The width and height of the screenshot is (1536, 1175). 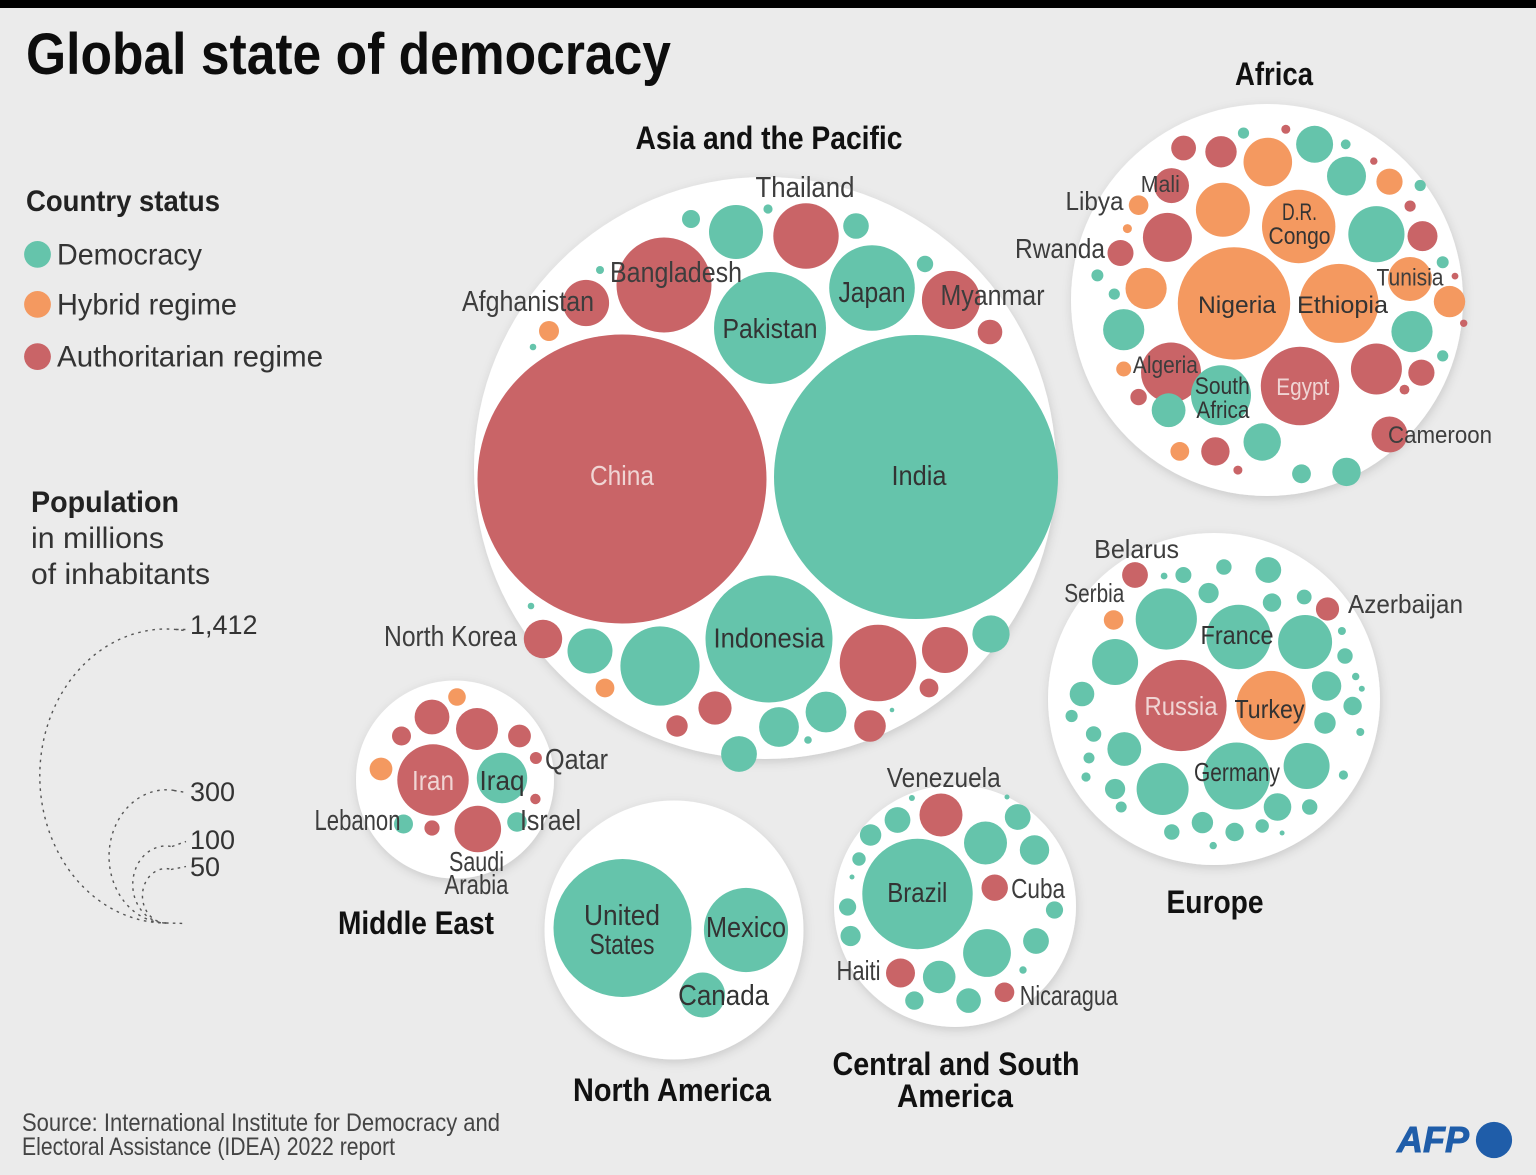 What do you see at coordinates (1095, 201) in the screenshot?
I see `svg-text: Libya` at bounding box center [1095, 201].